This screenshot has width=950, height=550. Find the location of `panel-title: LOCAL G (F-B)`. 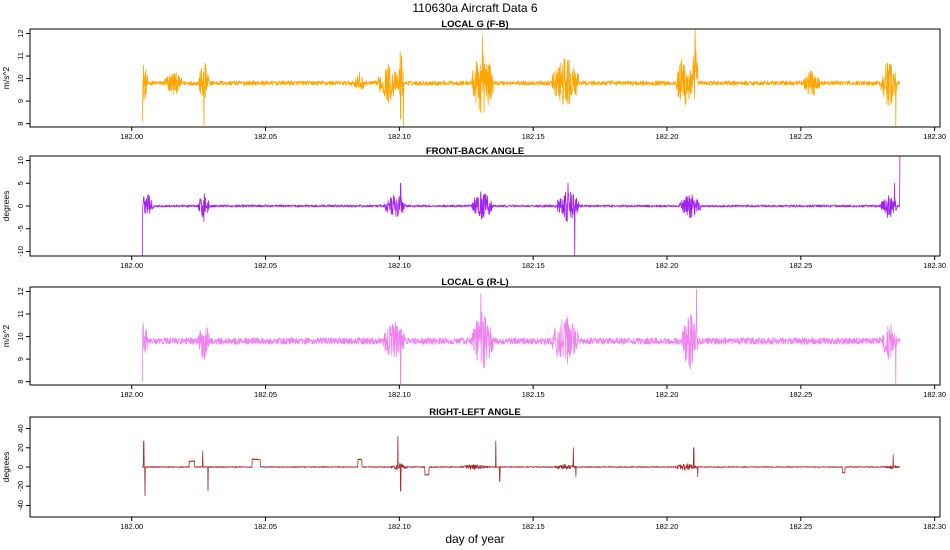

panel-title: LOCAL G (F-B) is located at coordinates (474, 24).